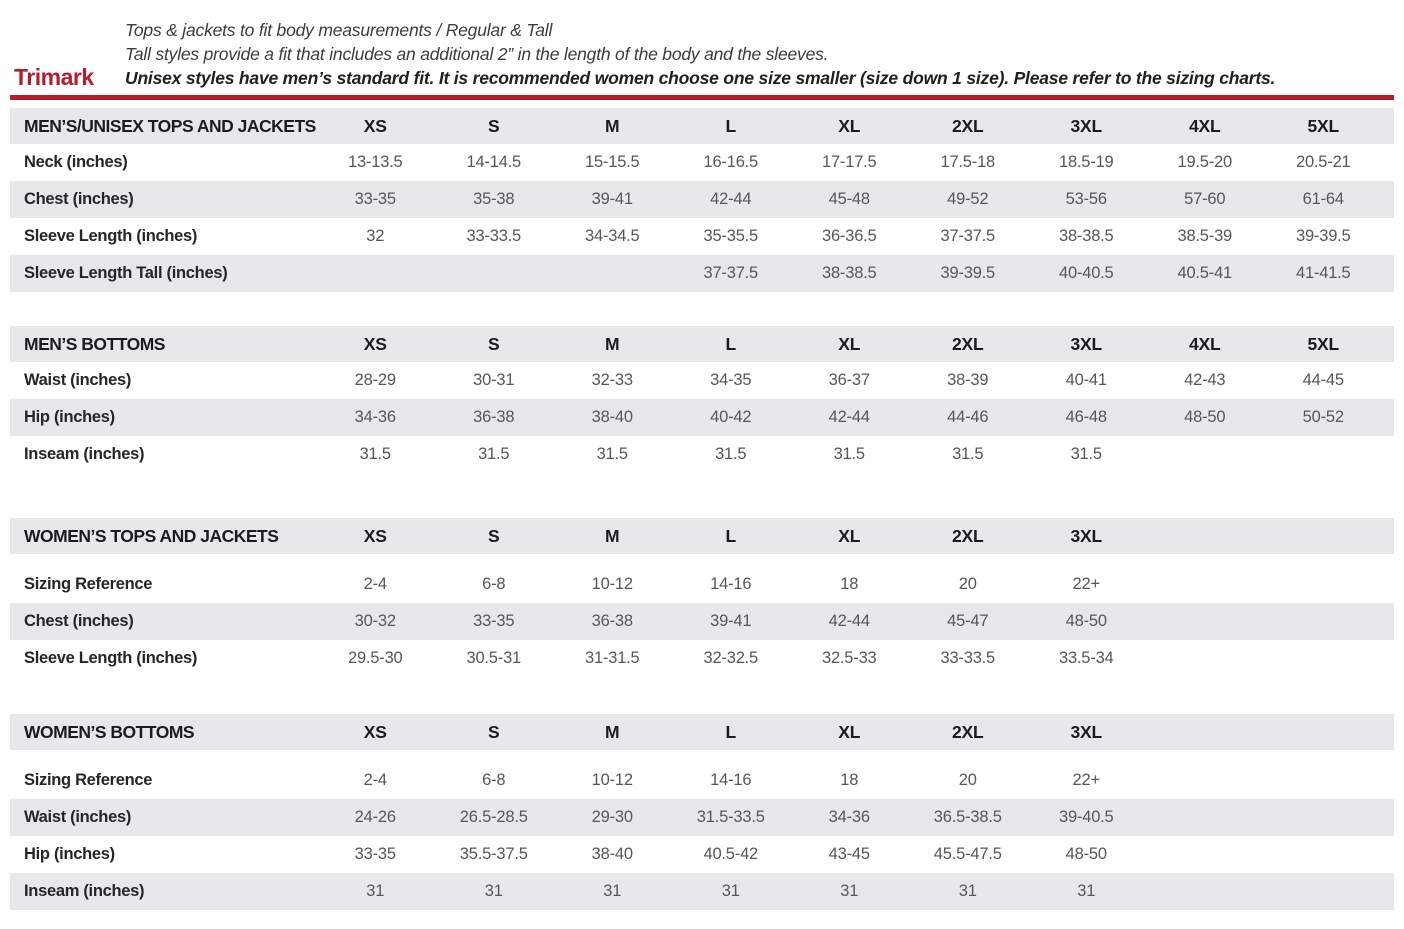 The height and width of the screenshot is (929, 1404). I want to click on cell-value: 35-38, so click(494, 199).